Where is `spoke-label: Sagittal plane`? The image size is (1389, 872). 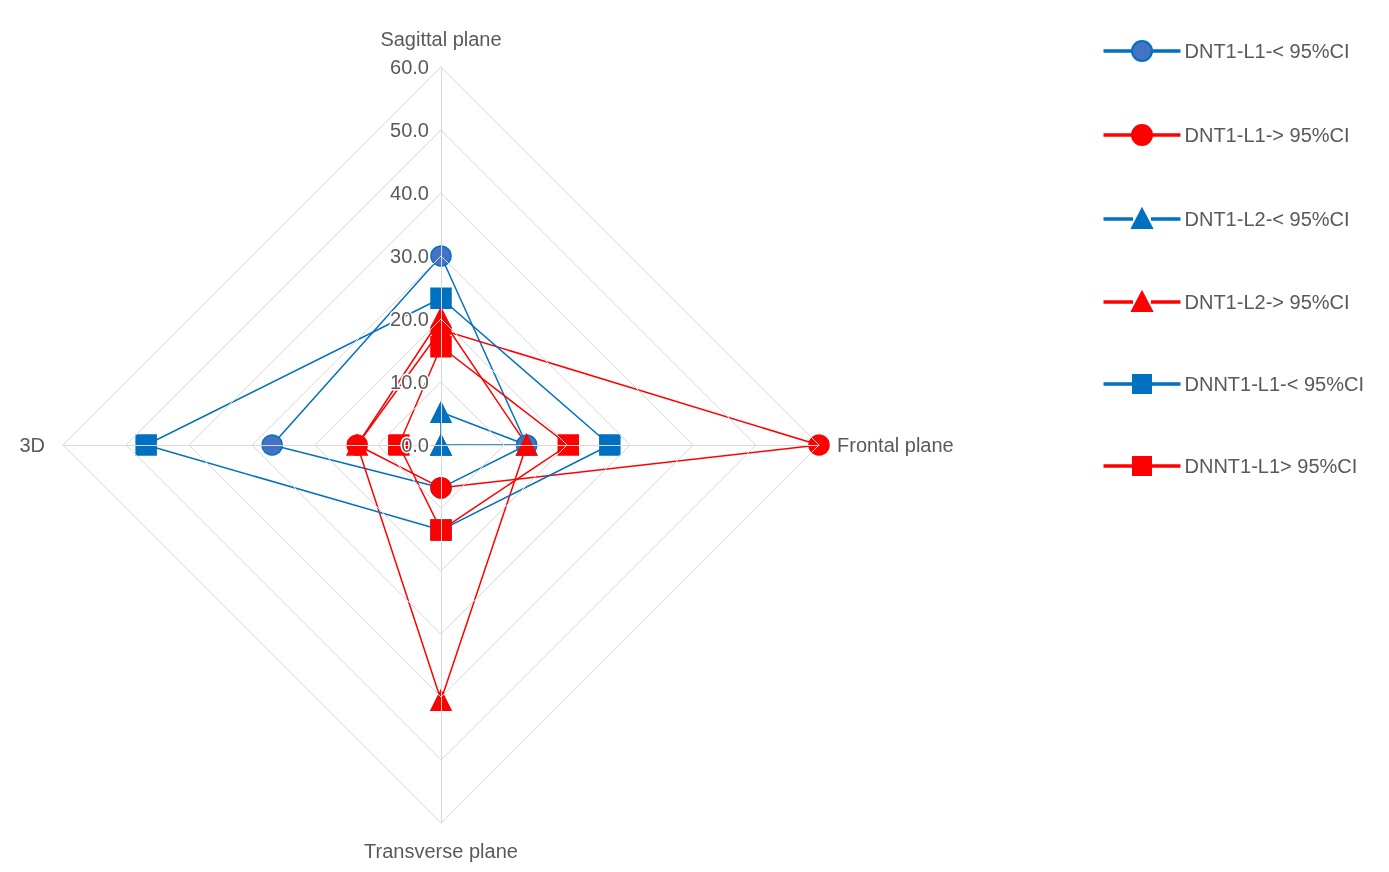 spoke-label: Sagittal plane is located at coordinates (441, 39).